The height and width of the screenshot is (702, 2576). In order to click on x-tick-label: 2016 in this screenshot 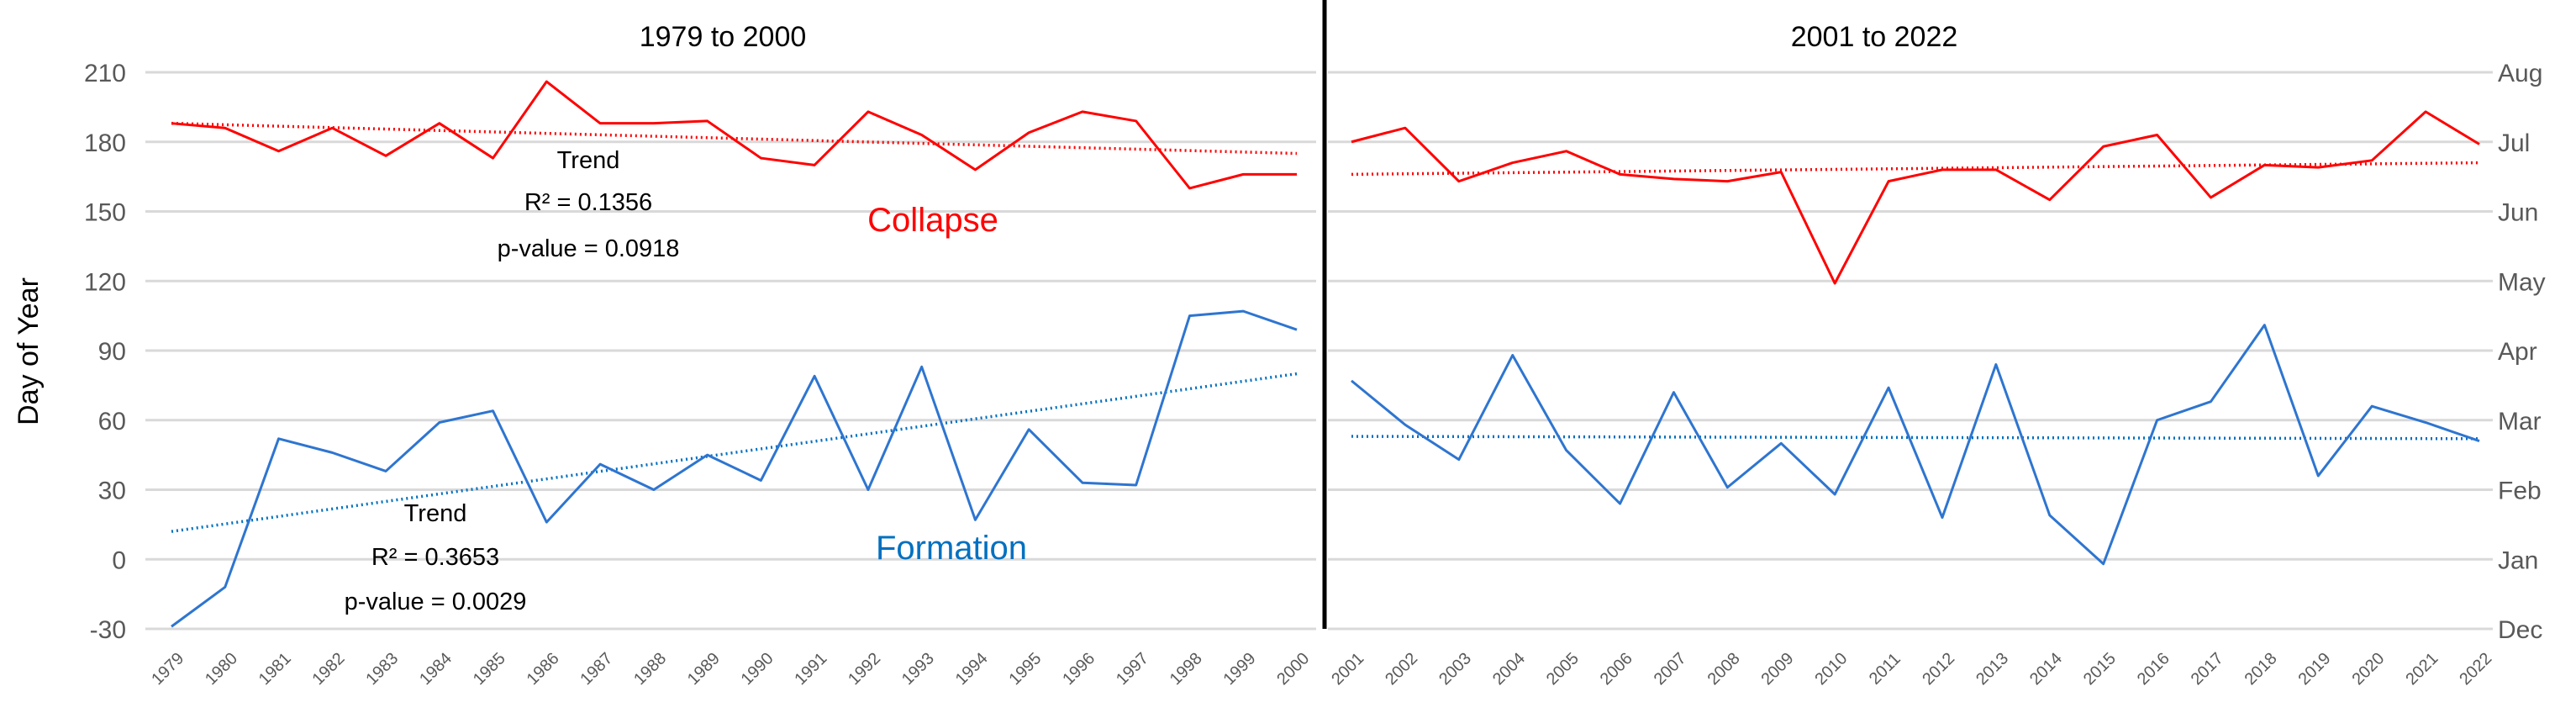, I will do `click(2153, 669)`.